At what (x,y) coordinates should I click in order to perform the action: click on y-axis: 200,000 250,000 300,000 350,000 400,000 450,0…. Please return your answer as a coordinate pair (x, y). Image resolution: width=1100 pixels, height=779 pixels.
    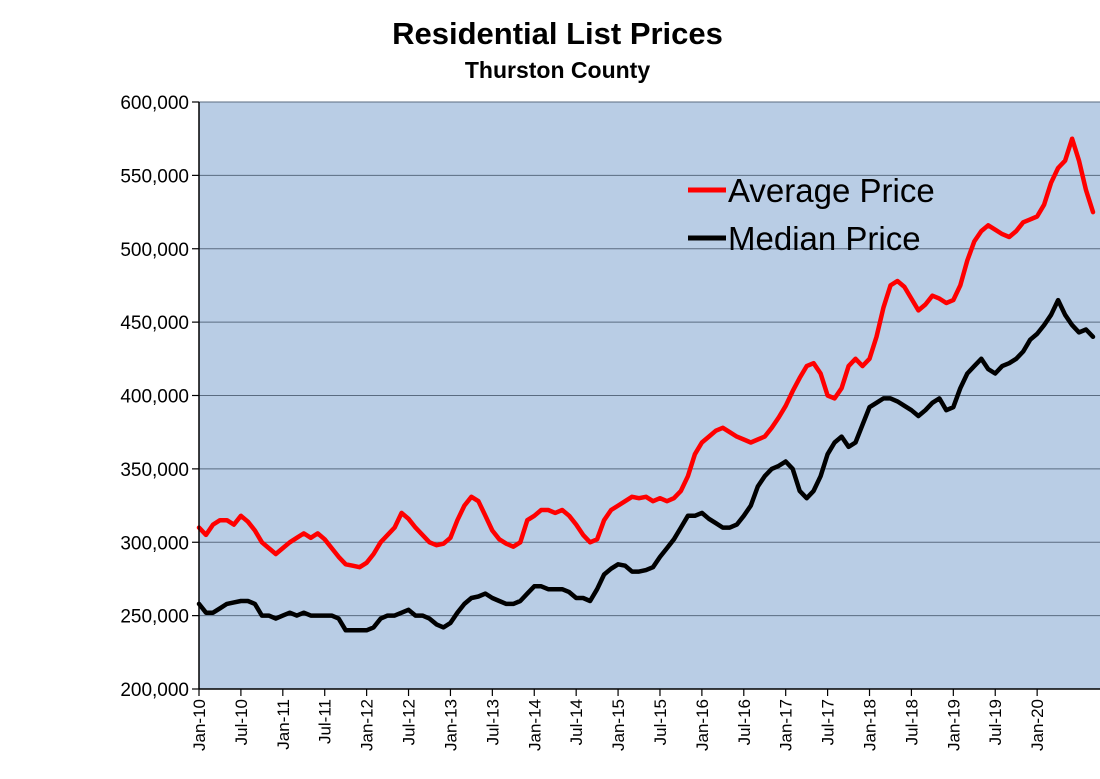
    Looking at the image, I should click on (159, 397).